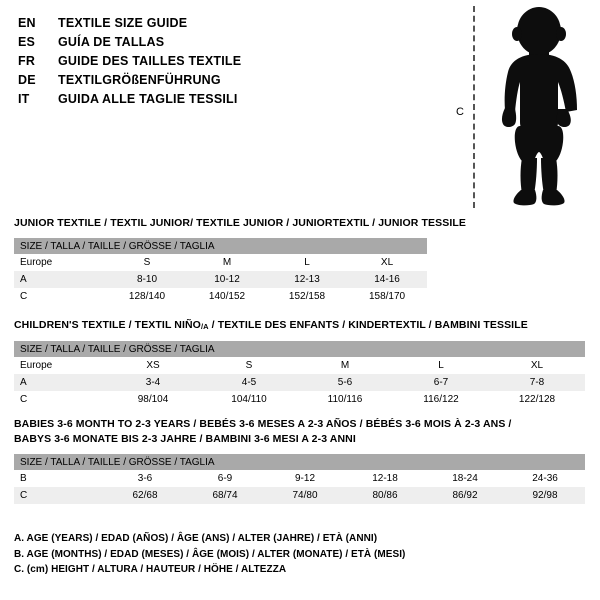 The image size is (600, 600). I want to click on height-figure-panel: C, so click(520, 107).